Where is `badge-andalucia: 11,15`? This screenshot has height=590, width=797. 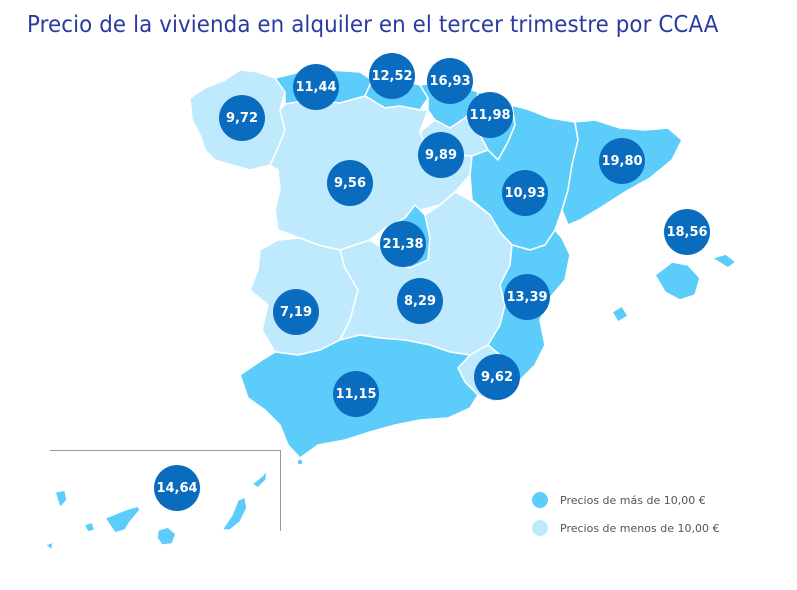
badge-andalucia: 11,15 is located at coordinates (356, 394).